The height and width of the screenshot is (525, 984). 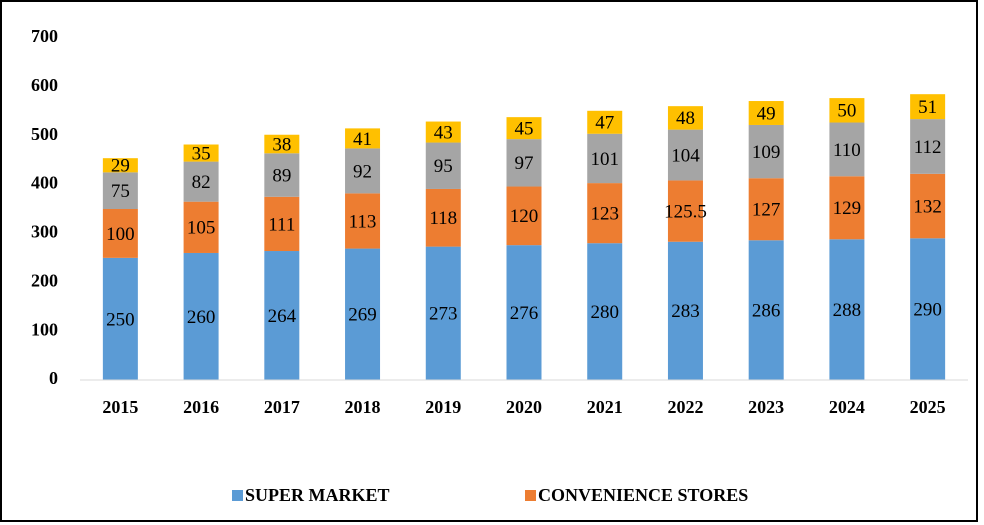 What do you see at coordinates (120, 407) in the screenshot?
I see `x-tick-label: 2015` at bounding box center [120, 407].